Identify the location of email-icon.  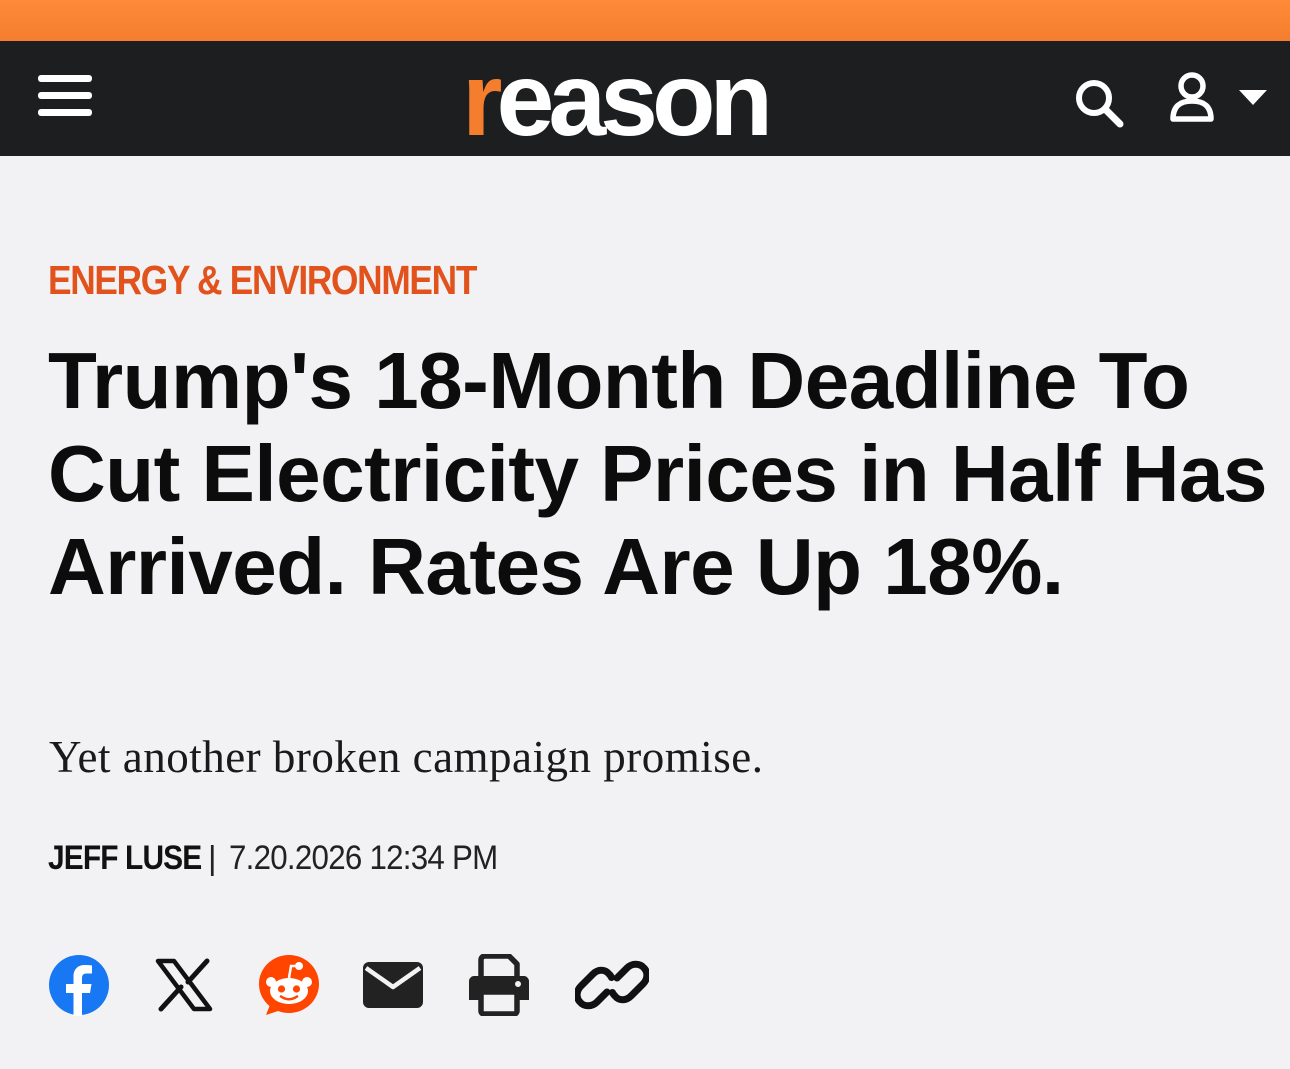
(393, 985).